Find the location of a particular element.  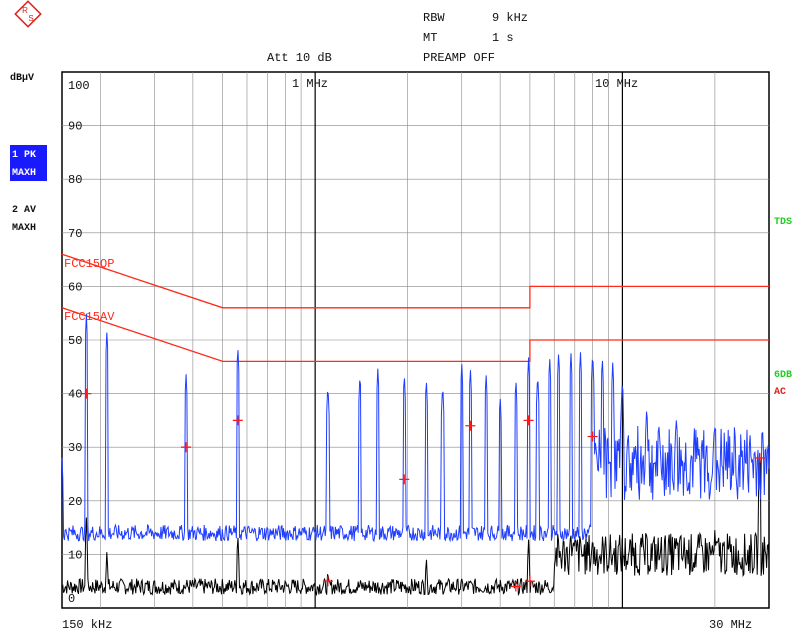

x-end-label: 30 MHz is located at coordinates (730, 625).